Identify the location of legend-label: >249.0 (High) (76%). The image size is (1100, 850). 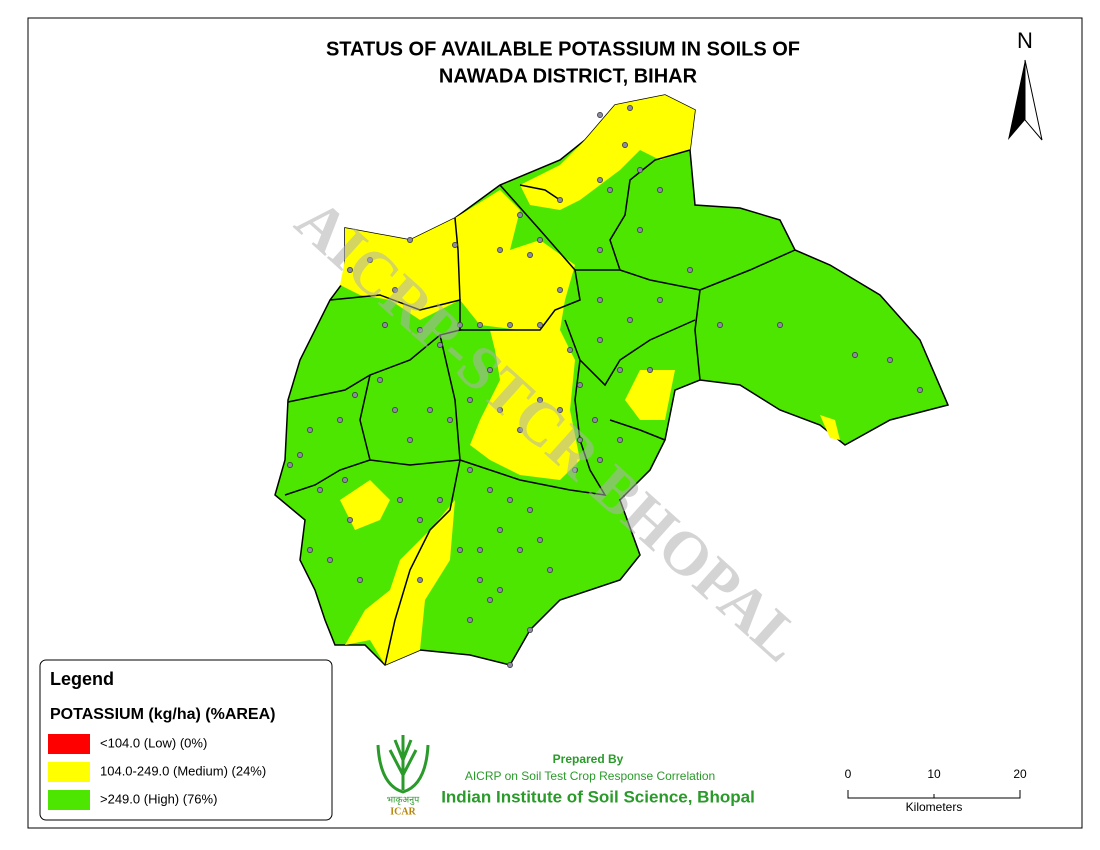
(158, 798).